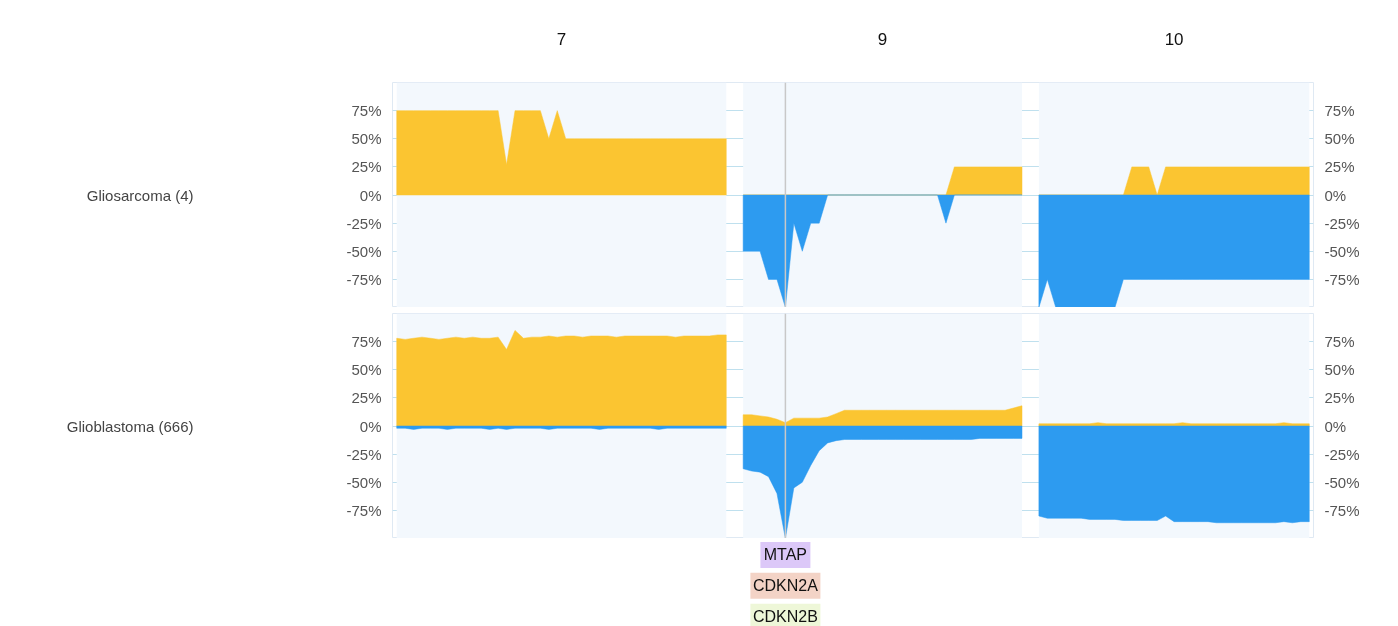 Image resolution: width=1398 pixels, height=626 pixels. I want to click on y-axis-title: Gliosarcoma (4), so click(140, 195).